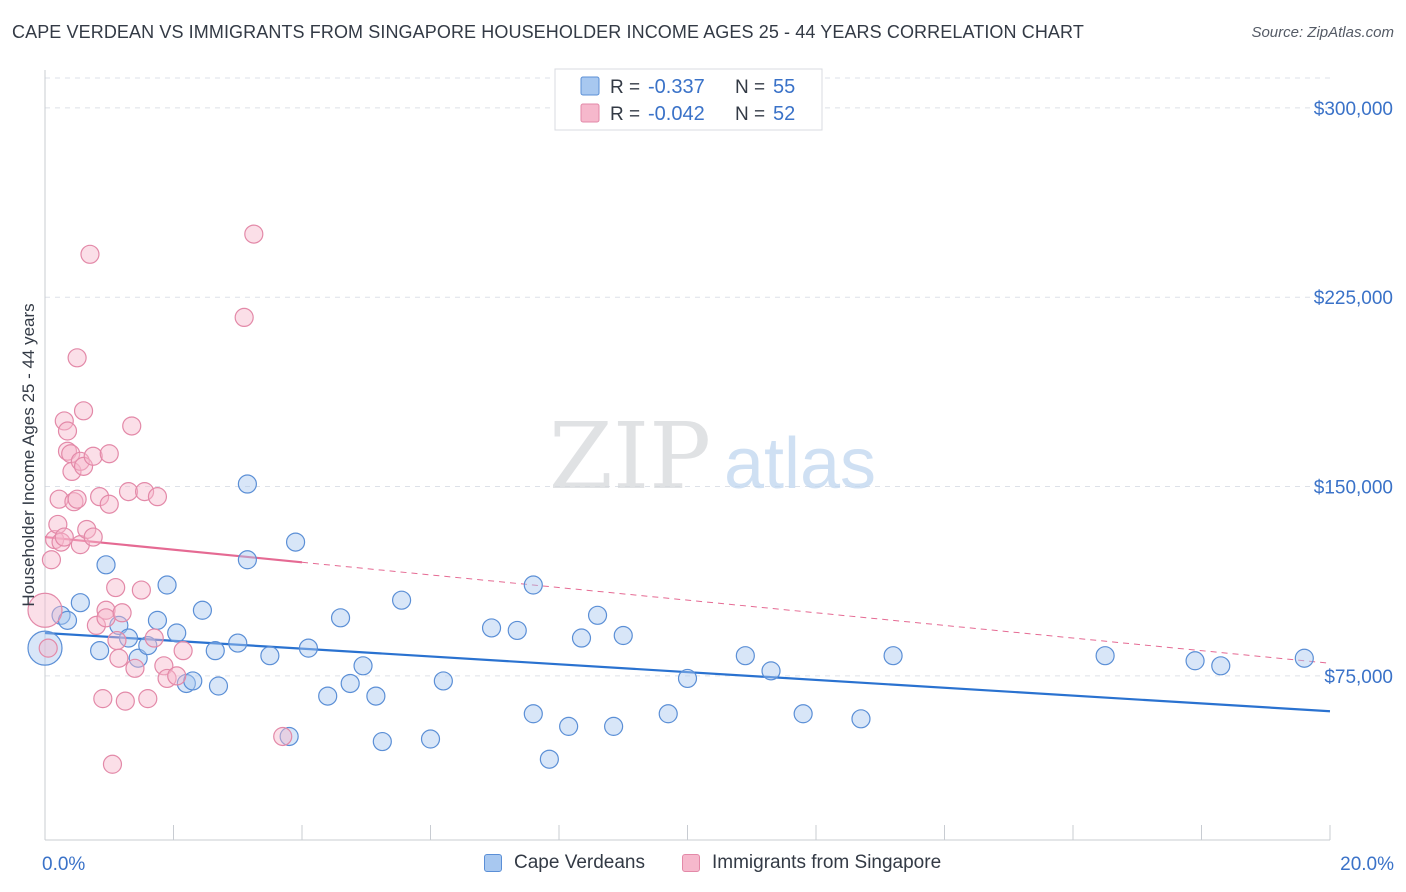  What do you see at coordinates (493, 863) in the screenshot?
I see `legend-swatch-blue` at bounding box center [493, 863].